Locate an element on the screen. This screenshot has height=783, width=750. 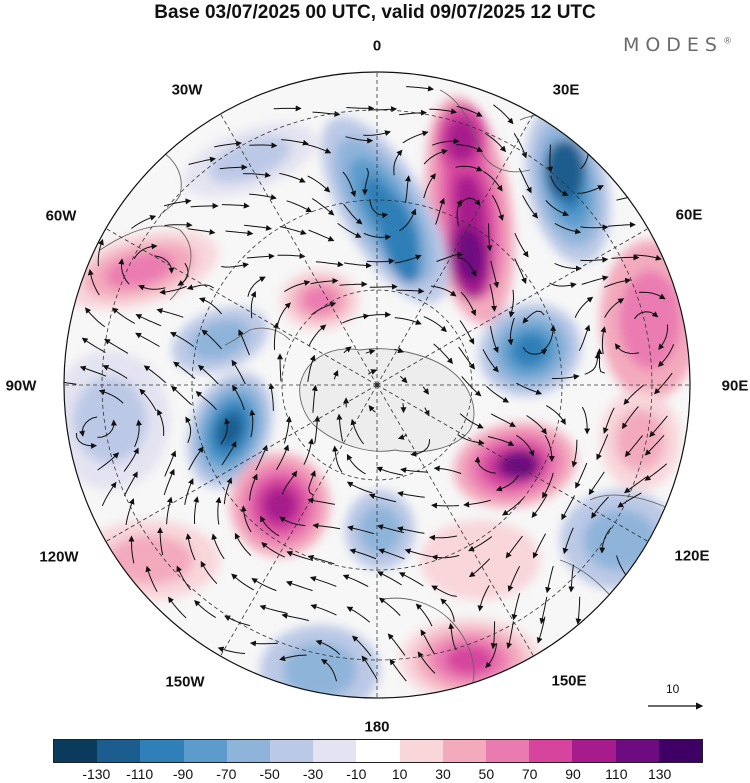
lon-label-150e: 150E is located at coordinates (569, 681).